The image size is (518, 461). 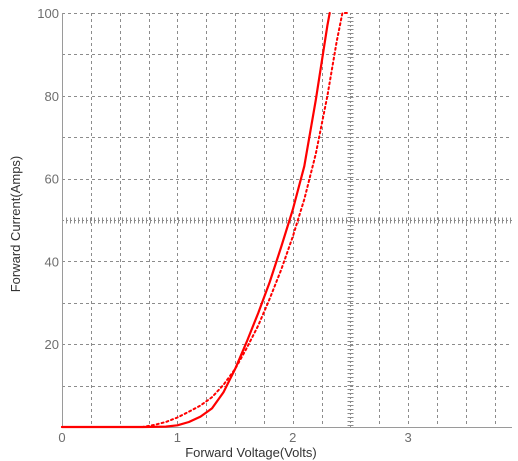 I want to click on y-tick-label: 20, so click(x=52, y=344).